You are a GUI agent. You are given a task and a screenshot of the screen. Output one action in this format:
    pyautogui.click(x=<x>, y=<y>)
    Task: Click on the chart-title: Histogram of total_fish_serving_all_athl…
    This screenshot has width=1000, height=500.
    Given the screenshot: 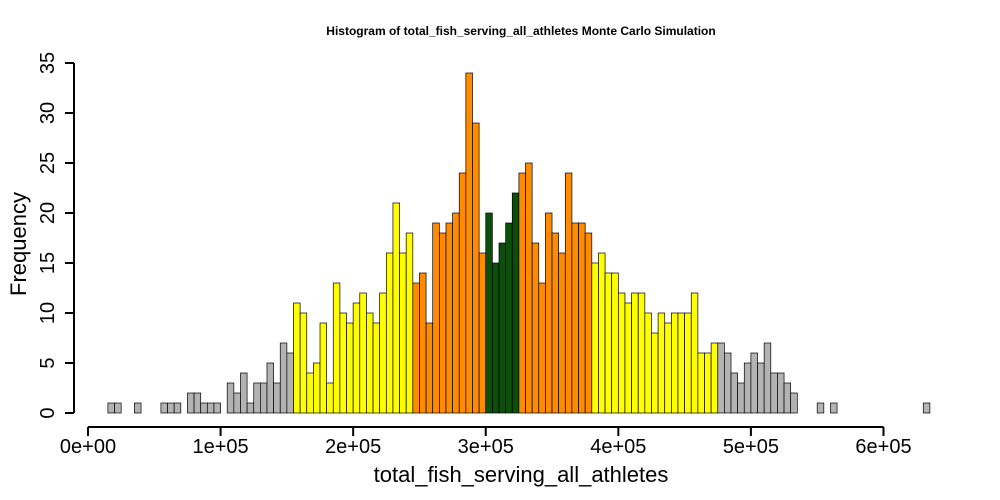 What is the action you would take?
    pyautogui.click(x=520, y=31)
    